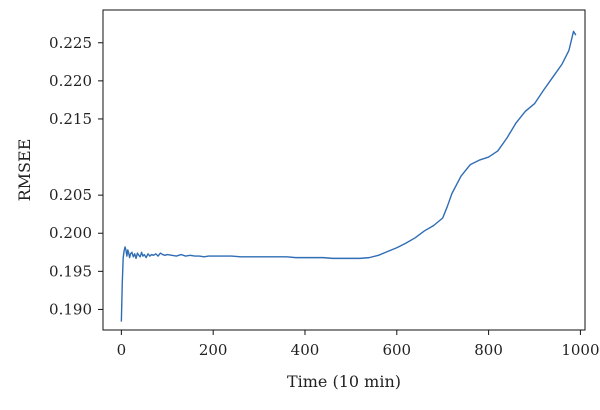  I want to click on y-tick-label: 0.215, so click(70, 119).